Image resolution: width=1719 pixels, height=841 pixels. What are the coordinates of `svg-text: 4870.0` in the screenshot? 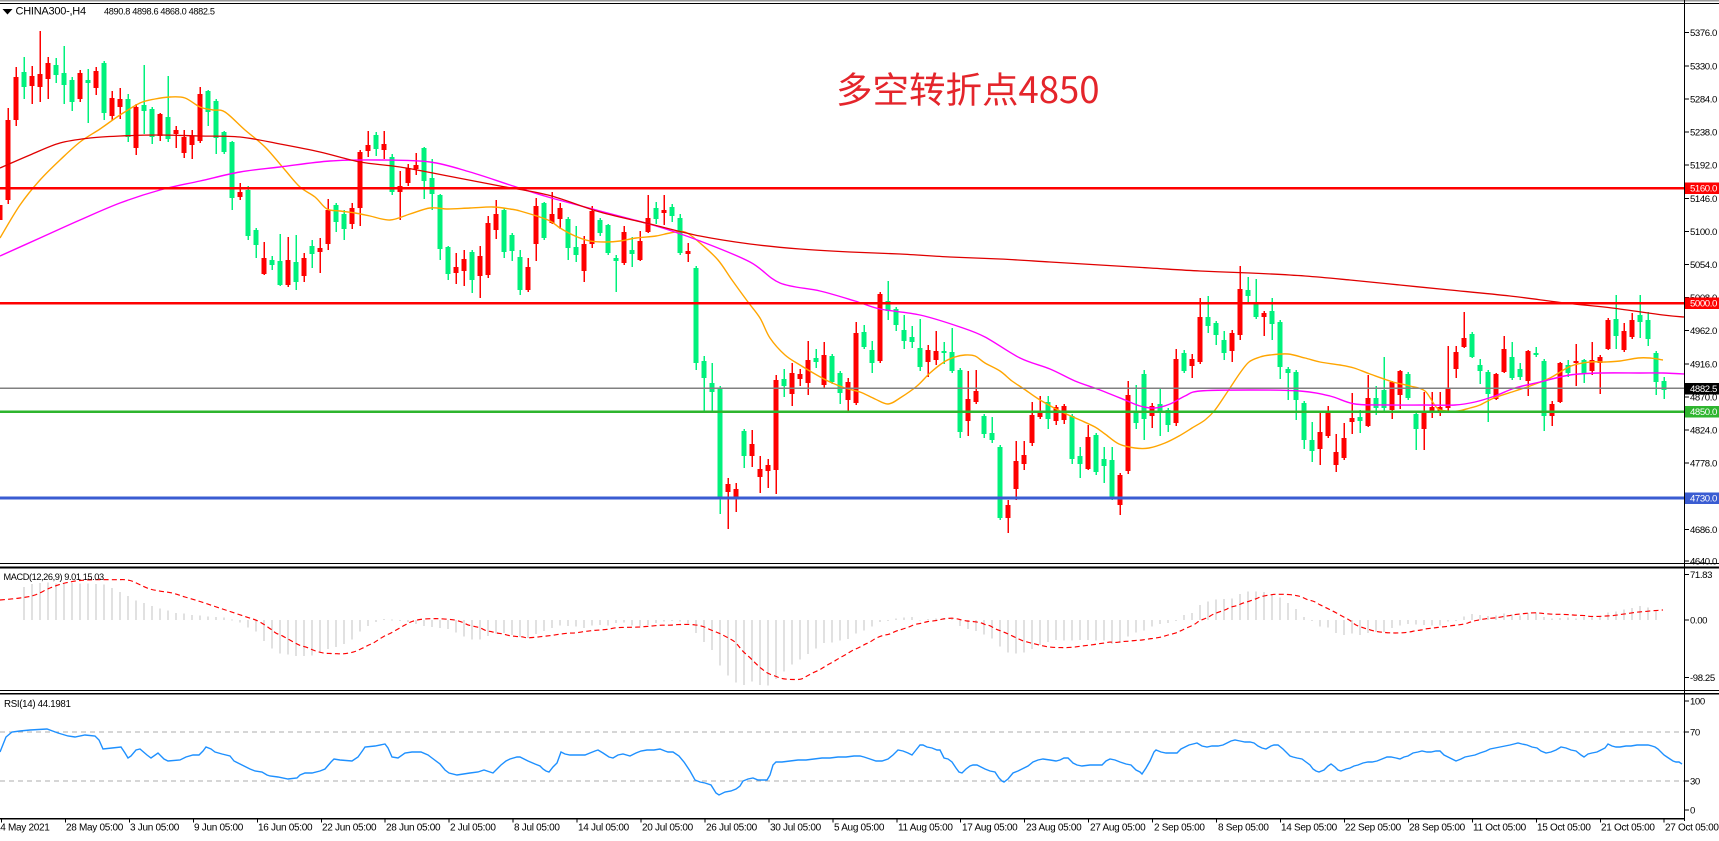 It's located at (1703, 398).